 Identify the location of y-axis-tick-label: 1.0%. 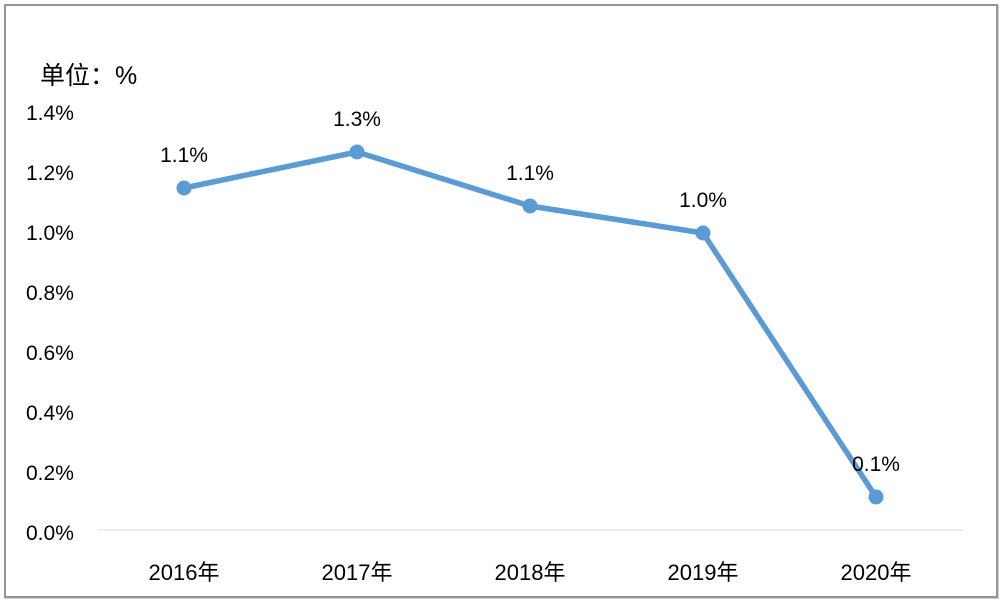
(50, 233).